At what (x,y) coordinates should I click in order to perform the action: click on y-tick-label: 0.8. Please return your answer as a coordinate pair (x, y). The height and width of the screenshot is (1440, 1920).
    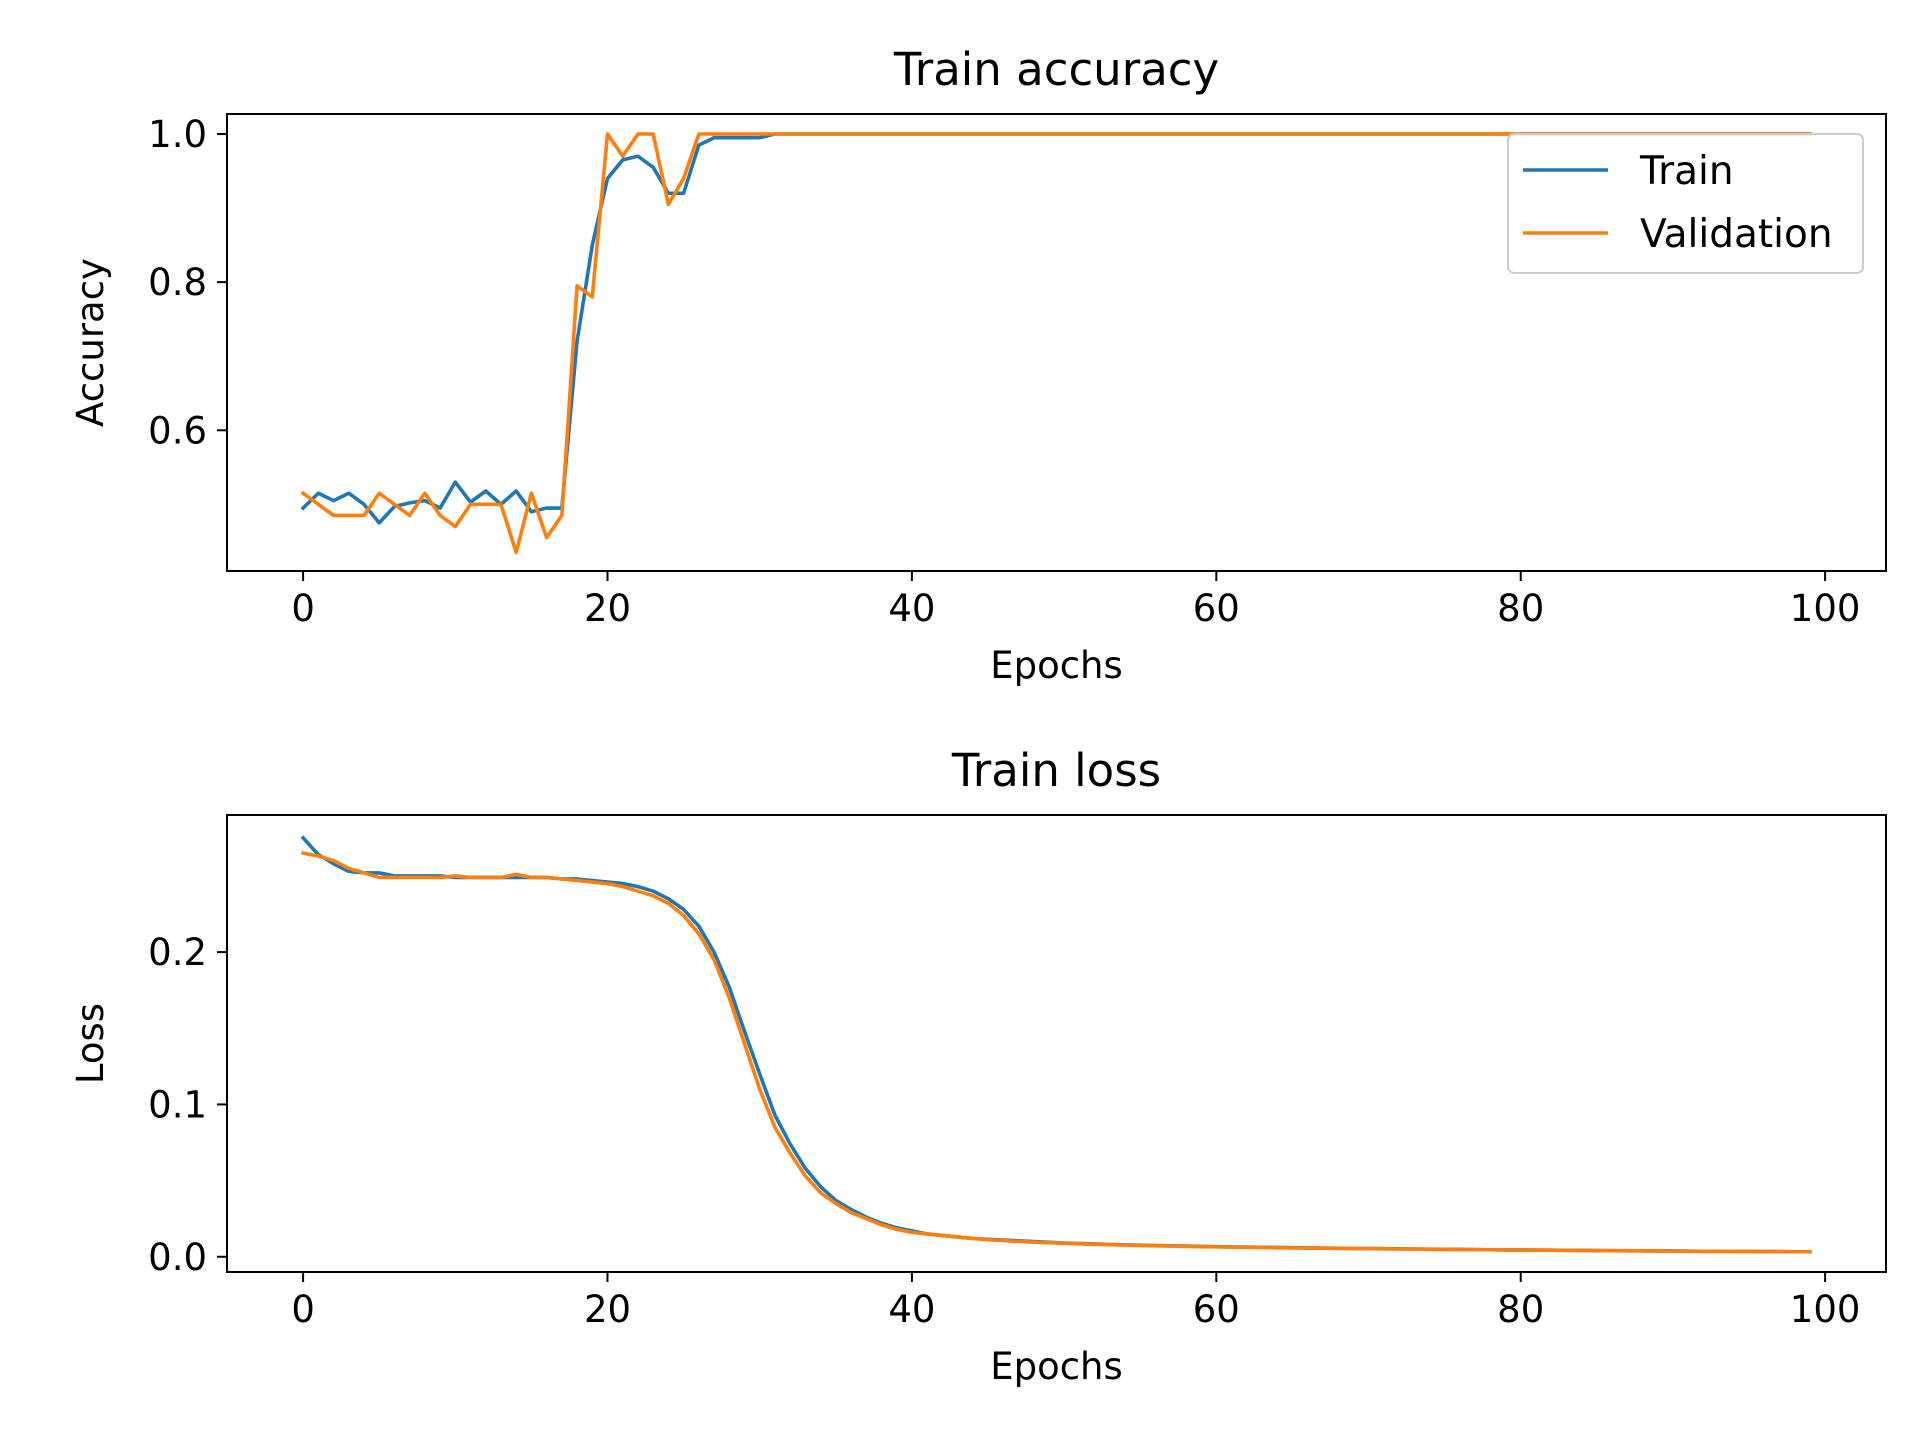
    Looking at the image, I should click on (177, 282).